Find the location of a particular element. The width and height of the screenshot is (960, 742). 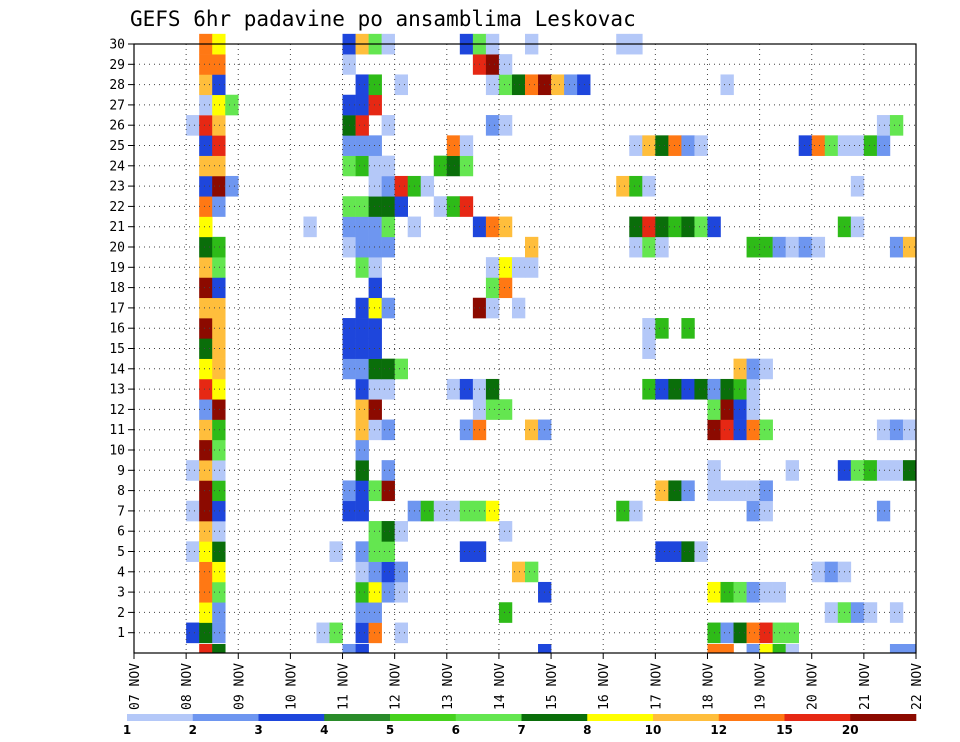

colorbar: 1 2 3 4 5 6 7 8 10 12 15 20 is located at coordinates (520, 725).